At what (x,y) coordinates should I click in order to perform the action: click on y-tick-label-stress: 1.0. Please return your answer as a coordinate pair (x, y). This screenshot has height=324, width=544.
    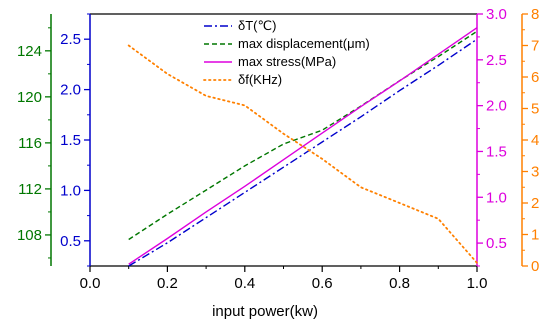
    Looking at the image, I should click on (496, 197).